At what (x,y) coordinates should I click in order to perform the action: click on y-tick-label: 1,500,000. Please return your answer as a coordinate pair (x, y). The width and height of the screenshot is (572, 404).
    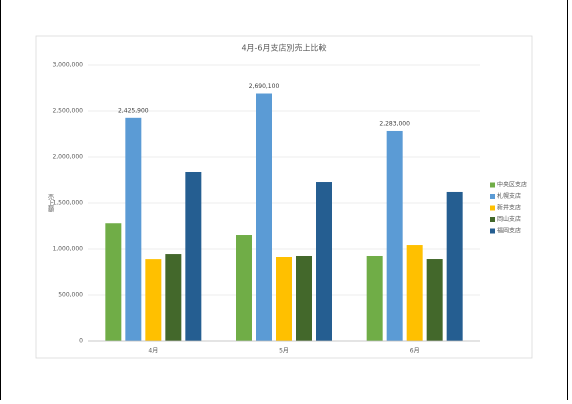
    Looking at the image, I should click on (67, 203).